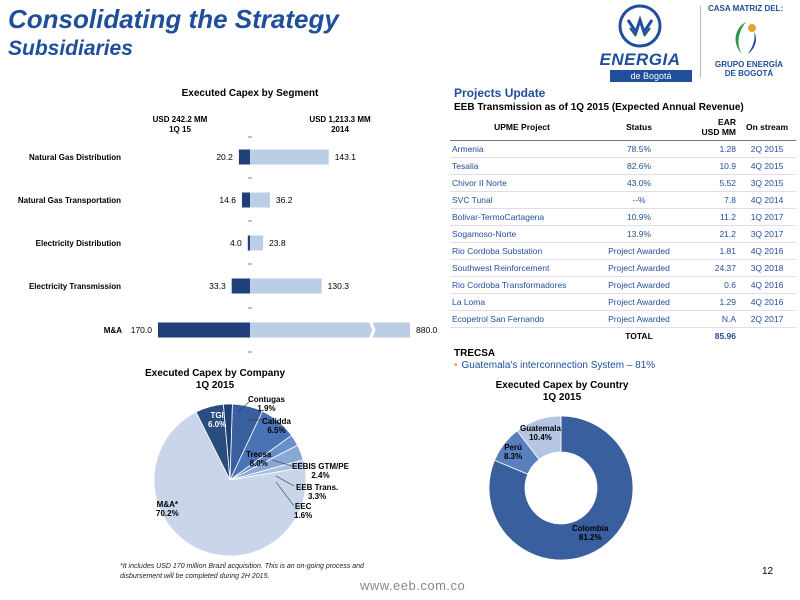 The width and height of the screenshot is (800, 600). What do you see at coordinates (70, 48) in the screenshot?
I see `page-subtitle: Subsidiaries` at bounding box center [70, 48].